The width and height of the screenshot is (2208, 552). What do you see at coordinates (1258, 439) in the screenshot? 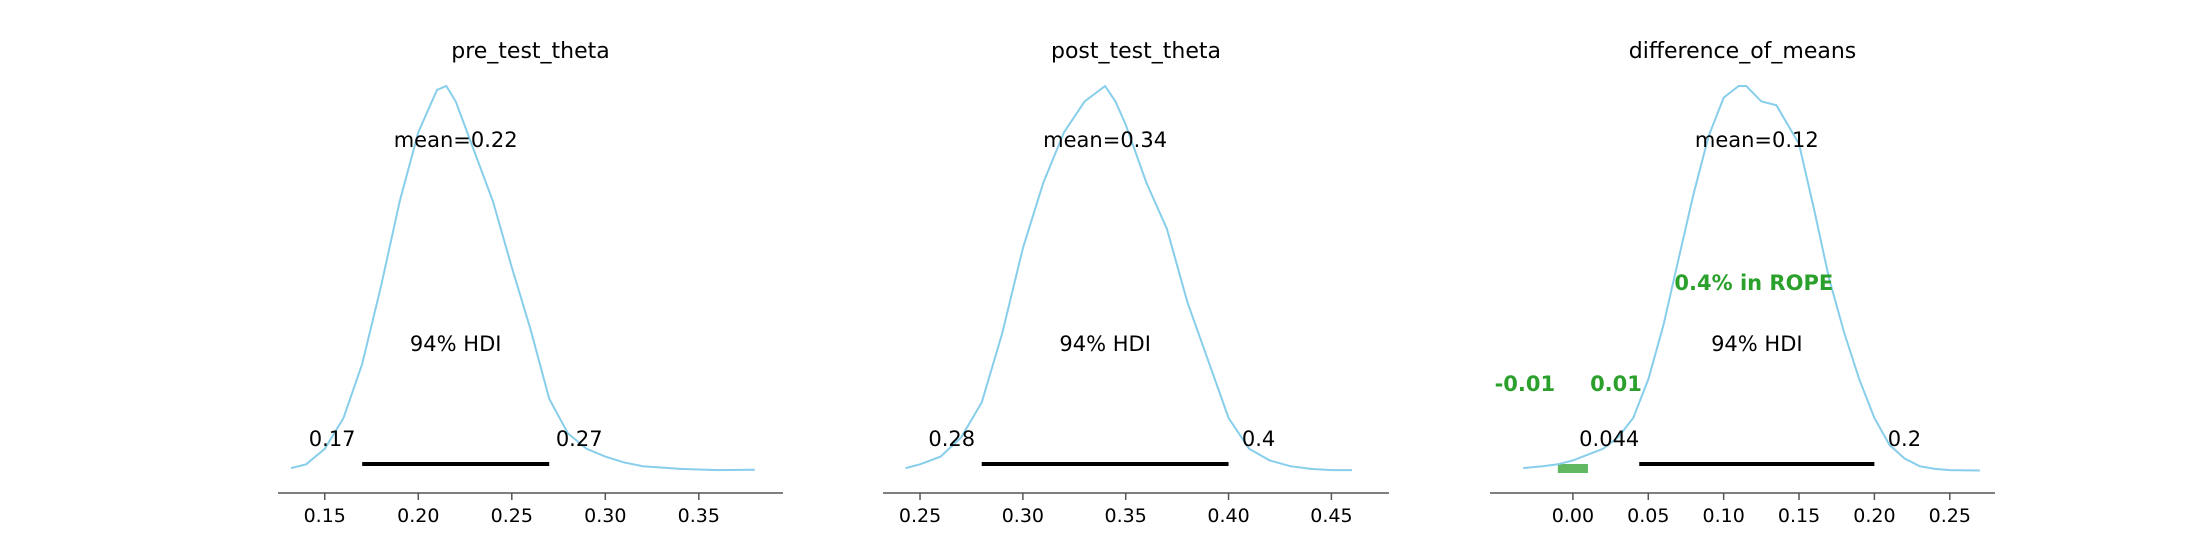
I see `hdi-upper-label: 0.4` at bounding box center [1258, 439].